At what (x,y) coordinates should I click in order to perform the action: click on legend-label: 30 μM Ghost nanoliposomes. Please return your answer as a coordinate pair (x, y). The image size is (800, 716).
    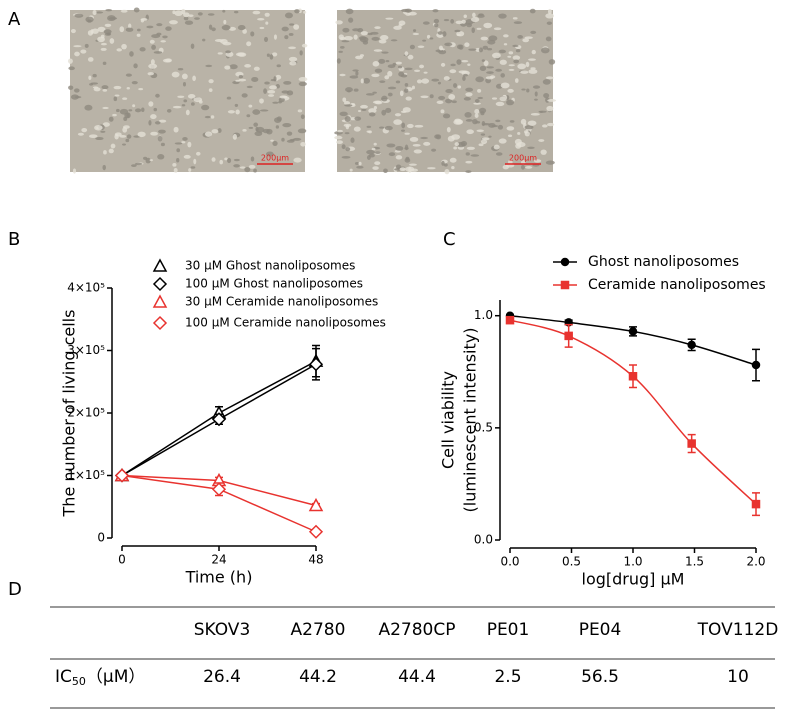
    Looking at the image, I should click on (270, 266).